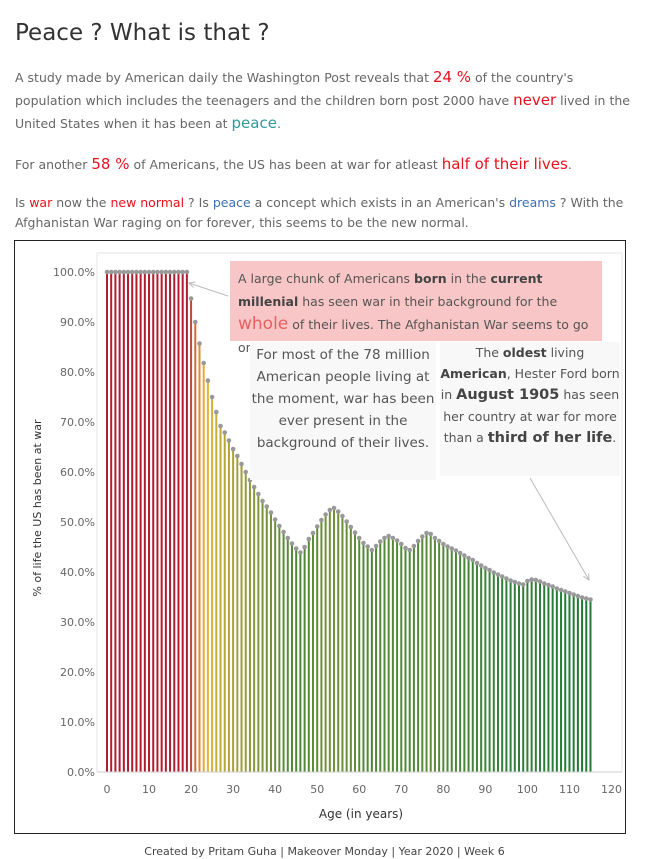 This screenshot has width=649, height=859. What do you see at coordinates (231, 202) in the screenshot?
I see `highlight-peace-2: peace` at bounding box center [231, 202].